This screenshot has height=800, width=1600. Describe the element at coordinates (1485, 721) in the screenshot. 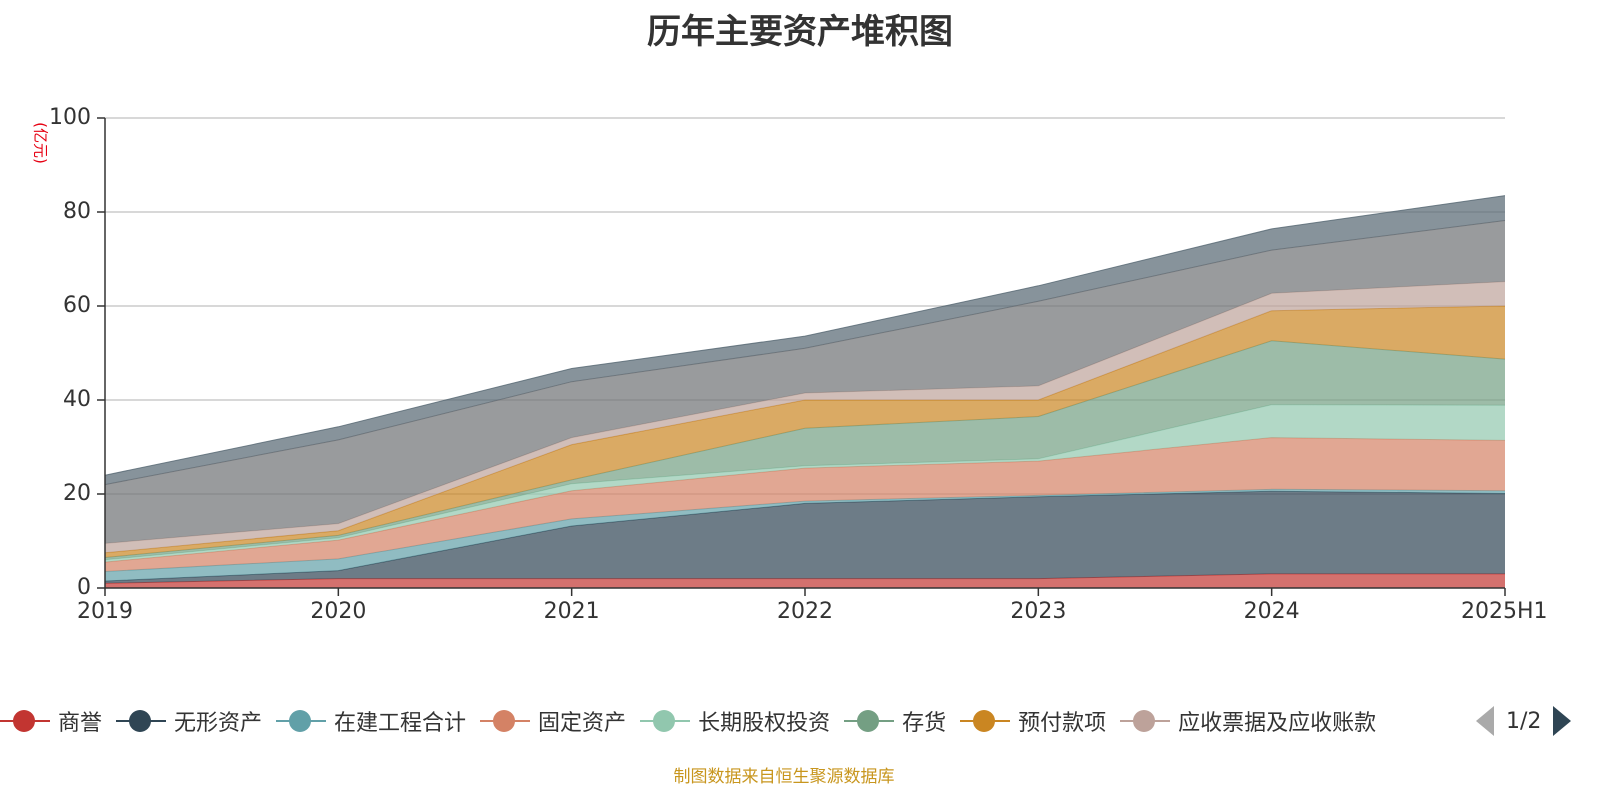

I see `legend-prev-page-icon` at that location.